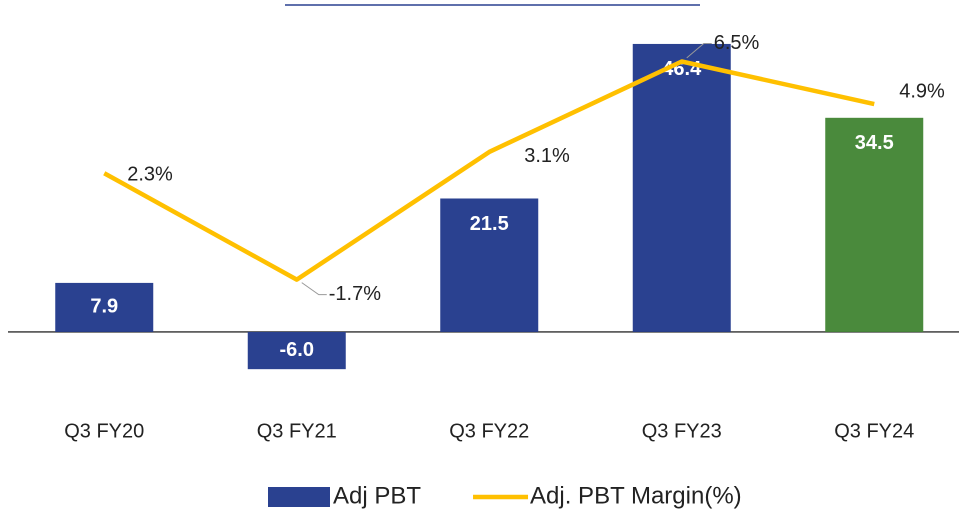 The image size is (959, 521). Describe the element at coordinates (737, 43) in the screenshot. I see `line-value-label: 6.5%` at that location.